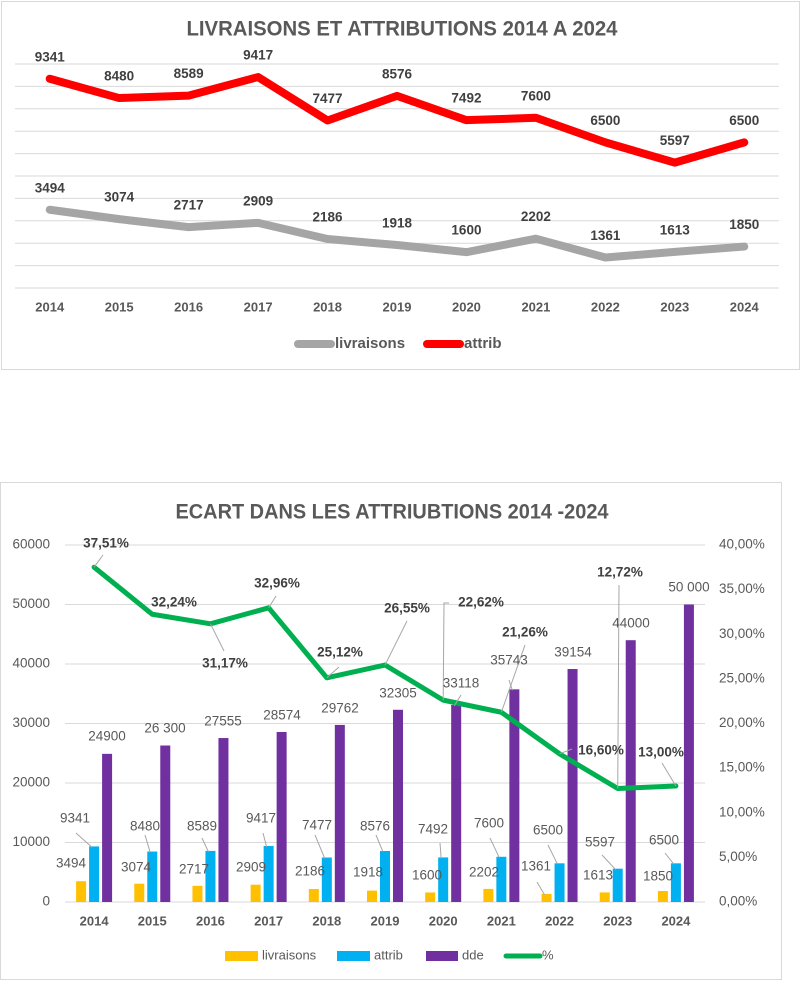  Describe the element at coordinates (688, 587) in the screenshot. I see `data-label-dde: 50 000` at that location.